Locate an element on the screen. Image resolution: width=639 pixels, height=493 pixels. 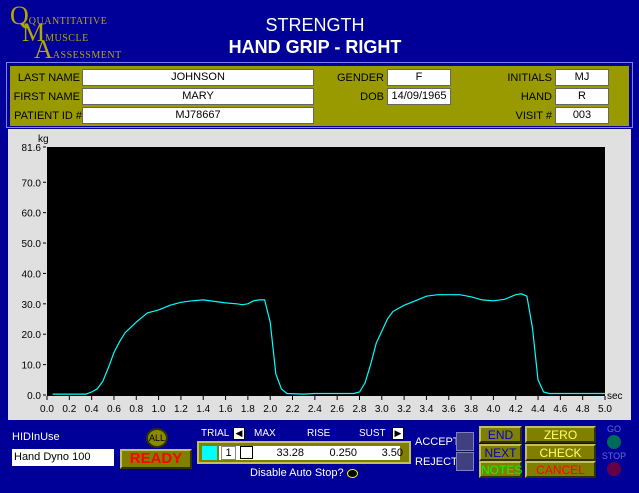
gender-field: F is located at coordinates (419, 77).